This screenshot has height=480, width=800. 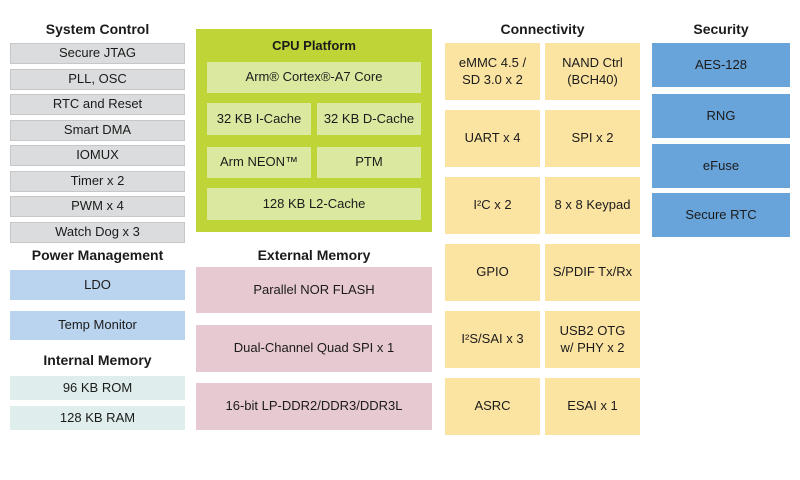 I want to click on section-title-external-memory: External Memory, so click(x=314, y=255).